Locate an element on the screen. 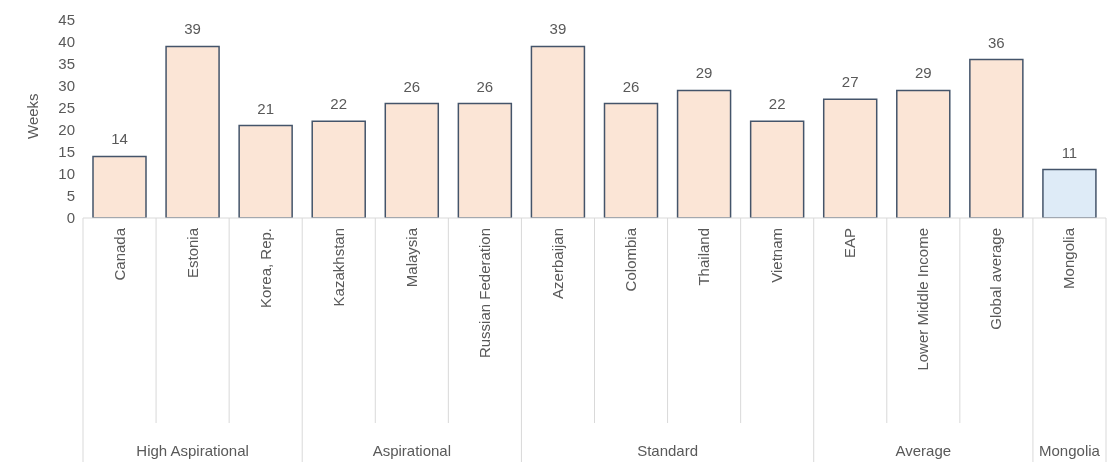  x-tick-label: Russian Federation is located at coordinates (484, 293).